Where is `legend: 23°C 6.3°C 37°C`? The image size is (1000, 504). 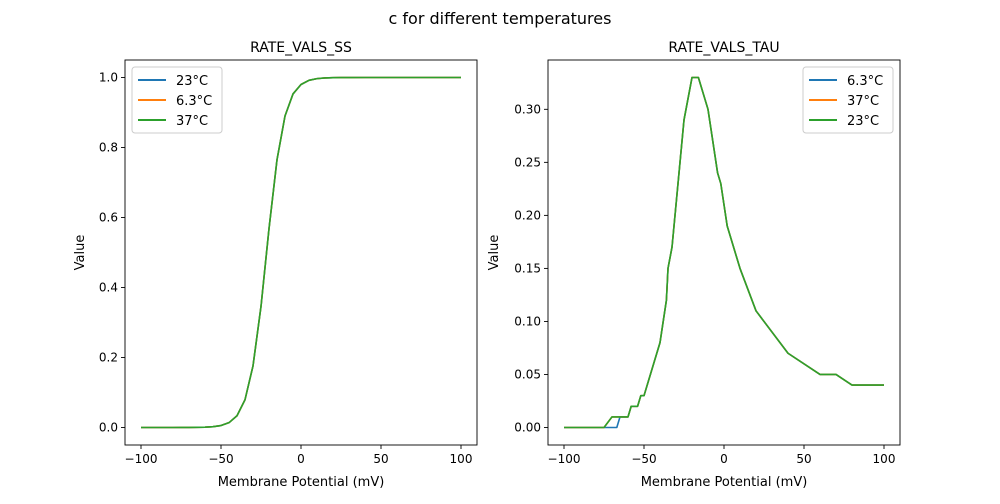 legend: 23°C 6.3°C 37°C is located at coordinates (177, 100).